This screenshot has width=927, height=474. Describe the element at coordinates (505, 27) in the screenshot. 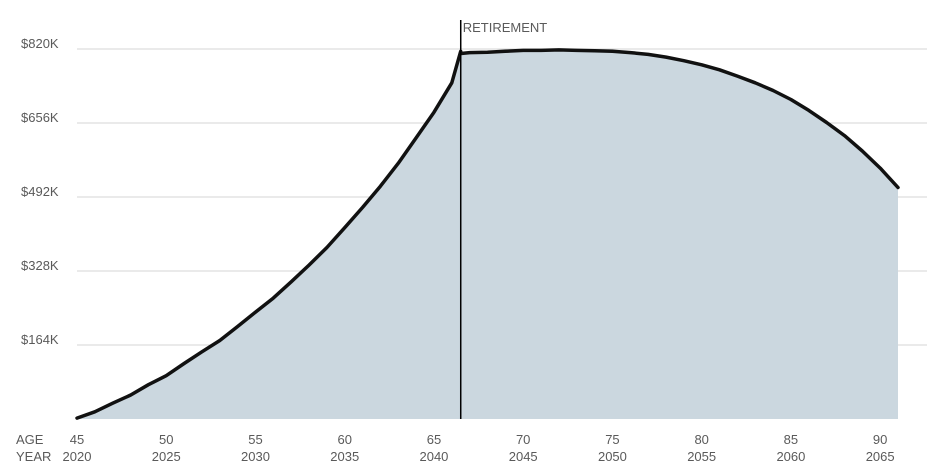

I see `retirement-label: RETIREMENT` at that location.